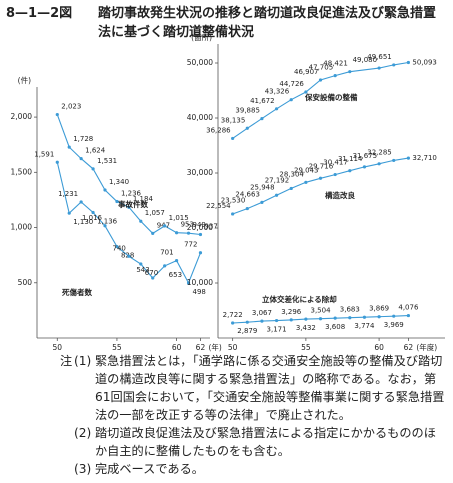 The height and width of the screenshot is (483, 453). Describe the element at coordinates (365, 60) in the screenshot. I see `value-label: 49,080` at that location.